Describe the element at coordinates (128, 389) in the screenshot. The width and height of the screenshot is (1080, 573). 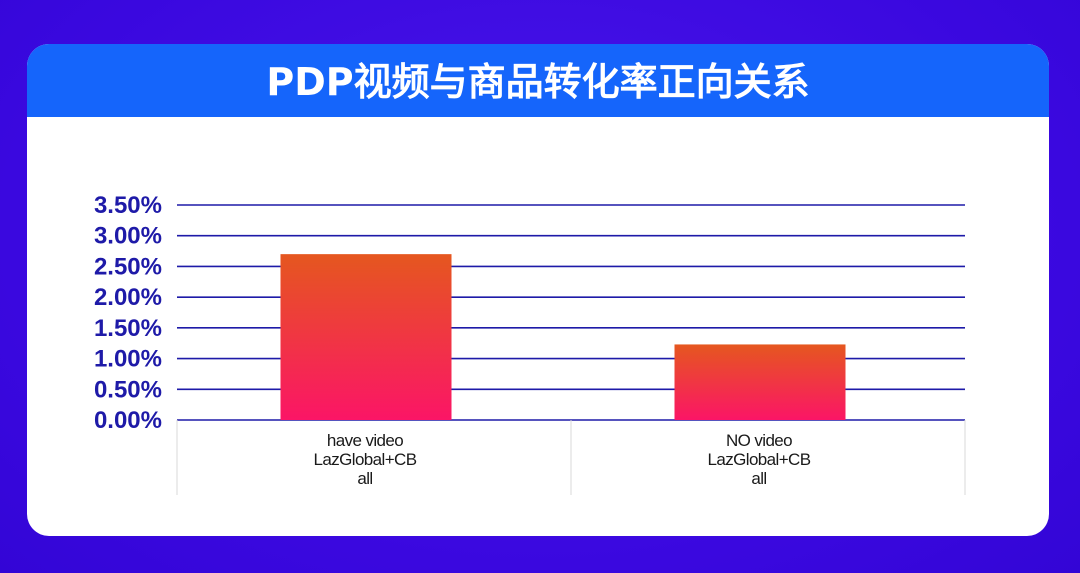
I see `y-tick-label: 0.50%` at that location.